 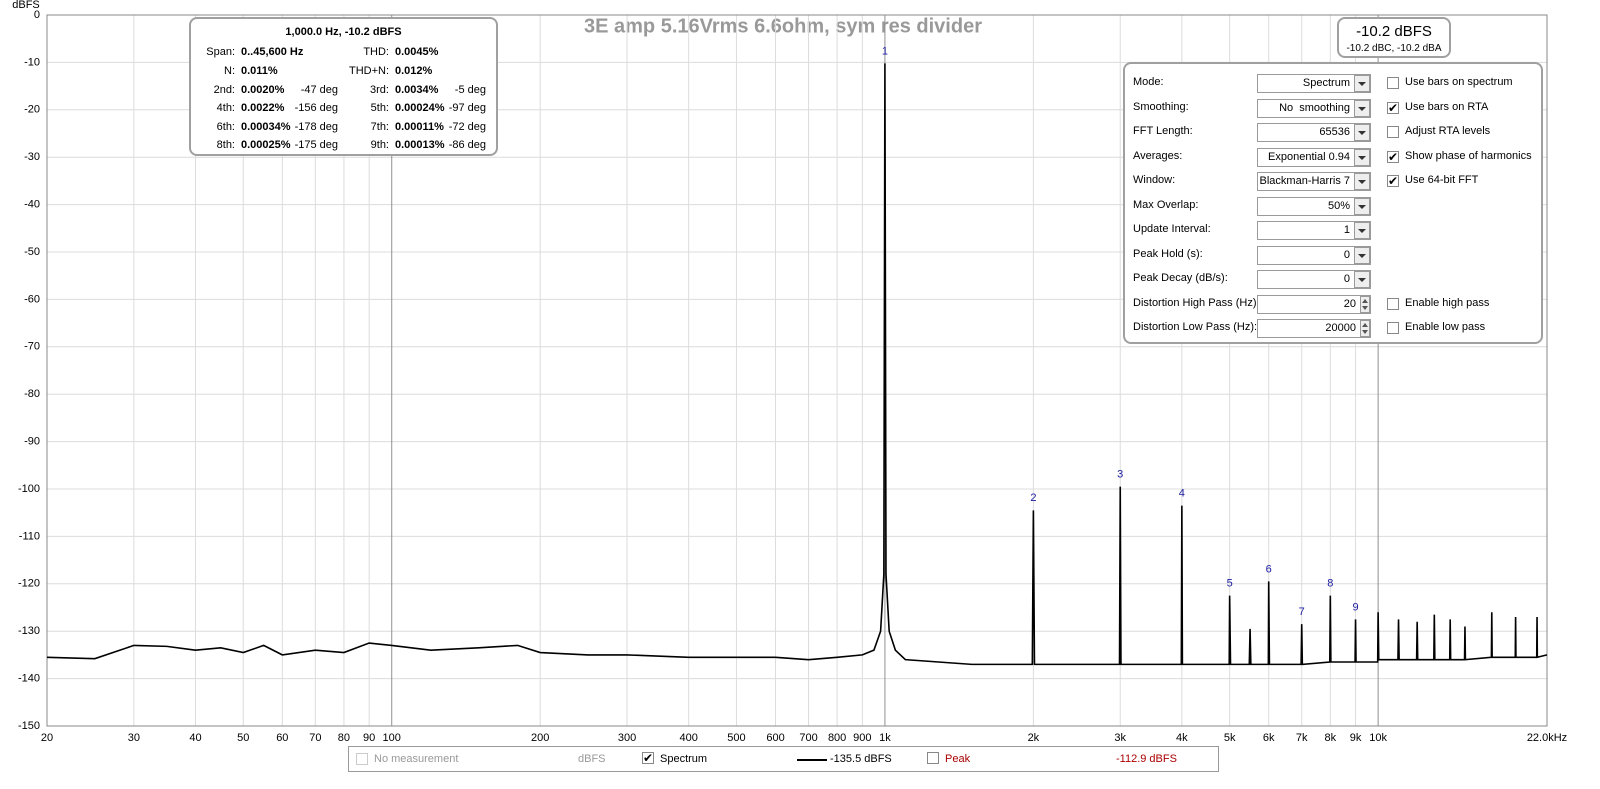 I want to click on distortion-cell: 0.012%, so click(x=414, y=71).